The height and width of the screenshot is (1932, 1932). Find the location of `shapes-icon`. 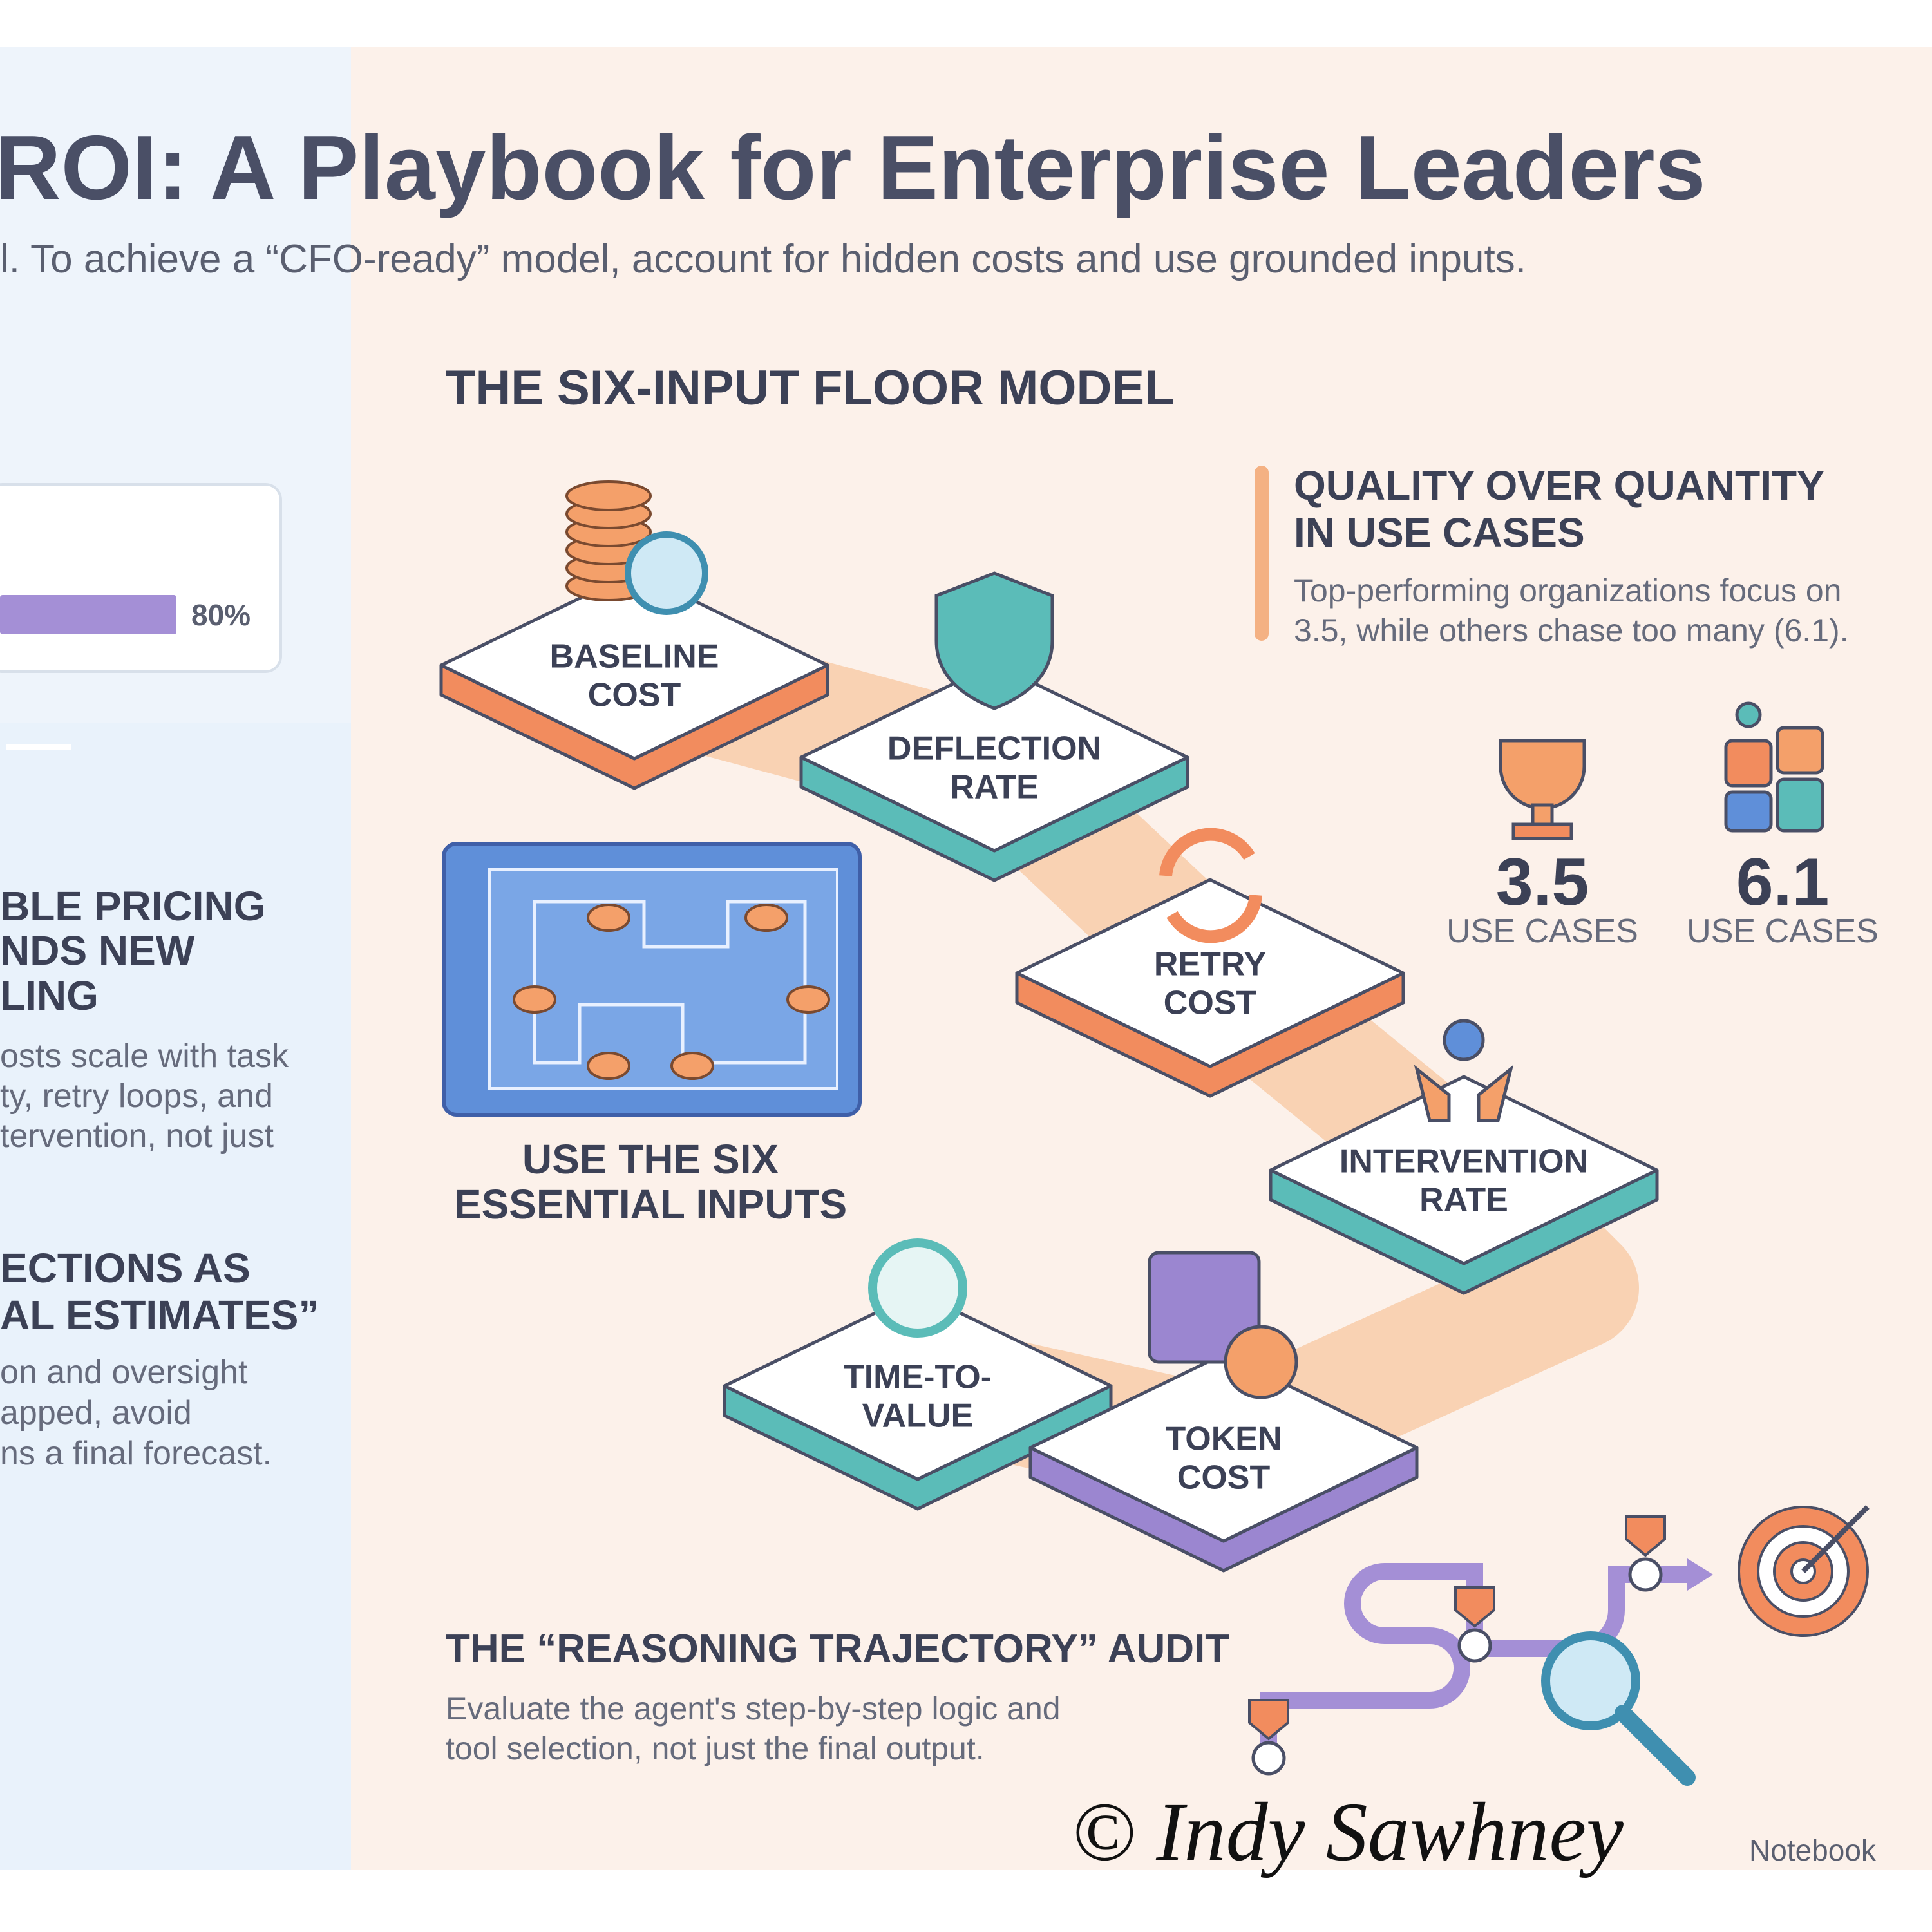

shapes-icon is located at coordinates (1774, 767).